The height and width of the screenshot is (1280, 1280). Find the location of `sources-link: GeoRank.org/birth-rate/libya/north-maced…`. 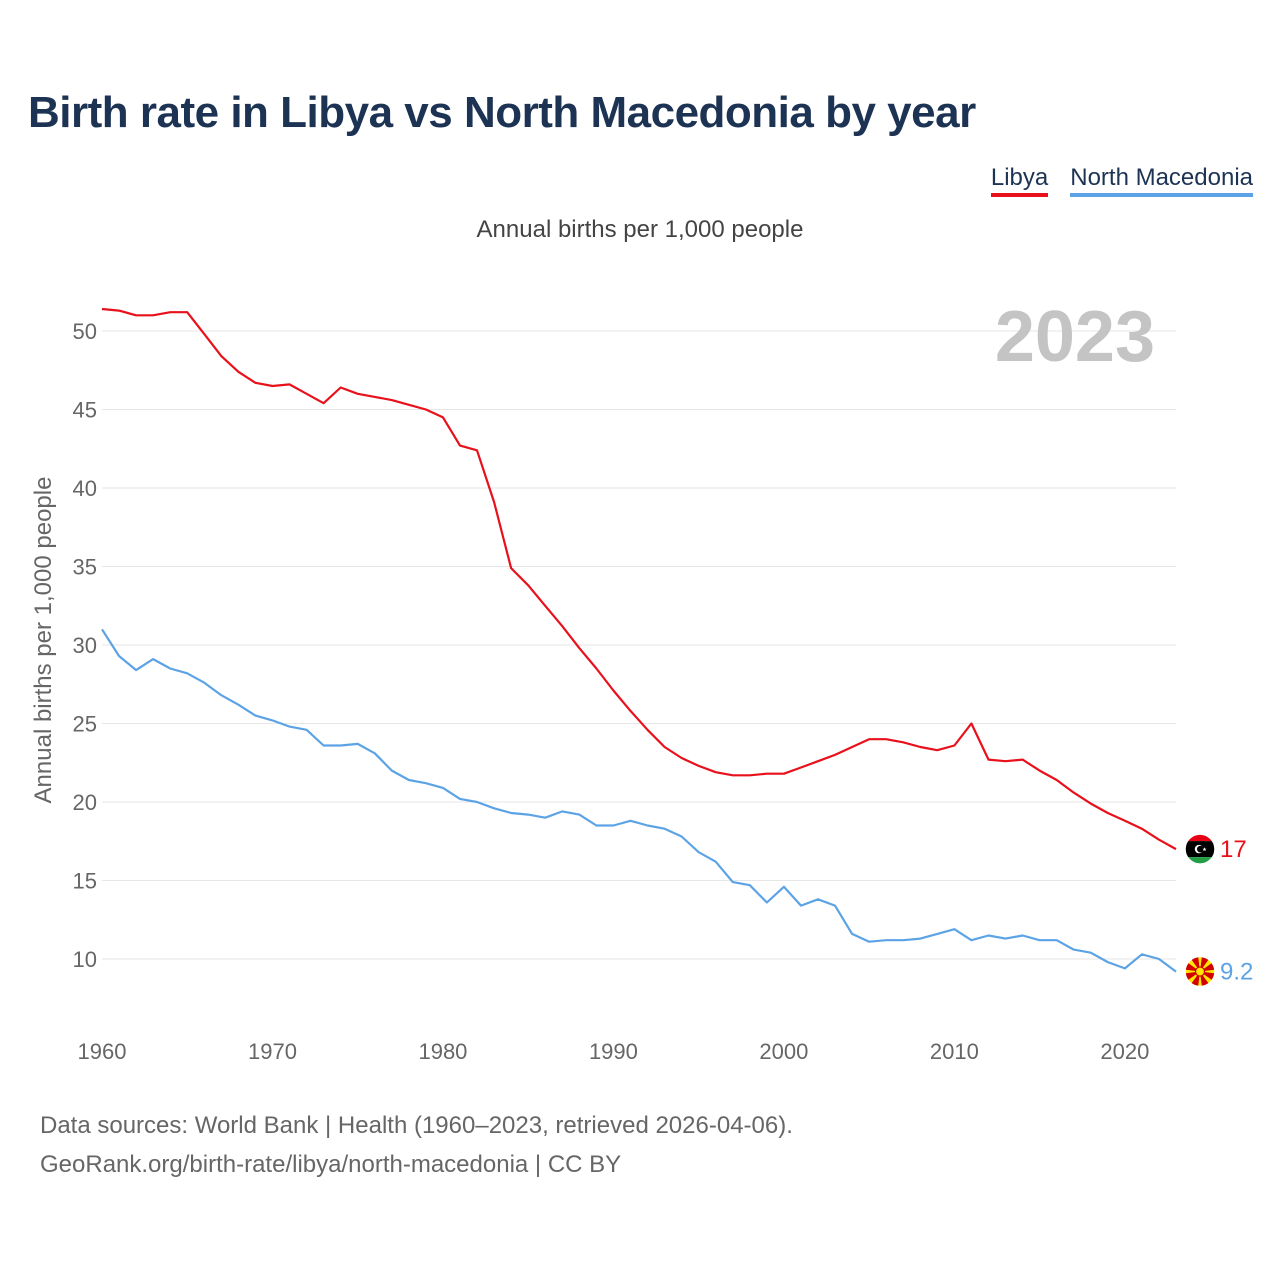

sources-link: GeoRank.org/birth-rate/libya/north-maced… is located at coordinates (331, 1164).